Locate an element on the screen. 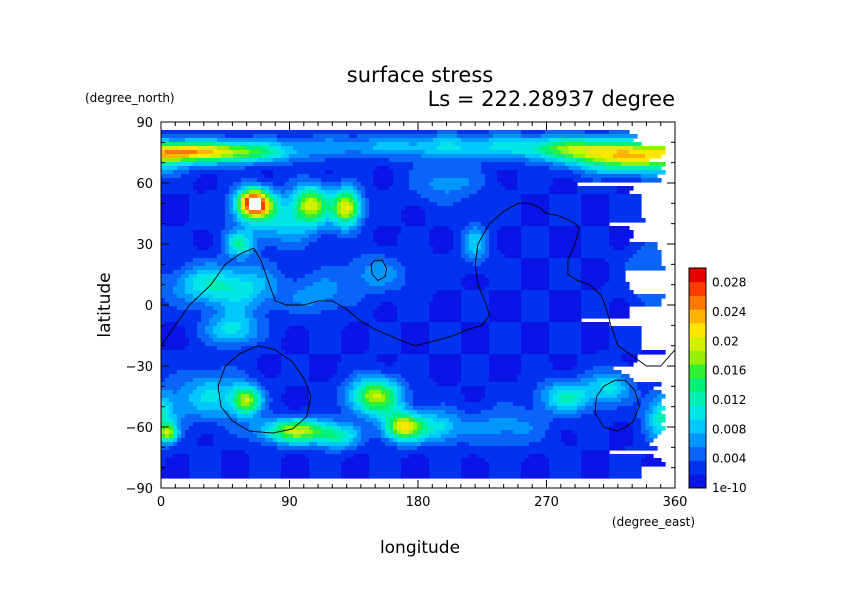 This screenshot has width=842, height=595. colorbar-label: 1e-10 is located at coordinates (729, 488).